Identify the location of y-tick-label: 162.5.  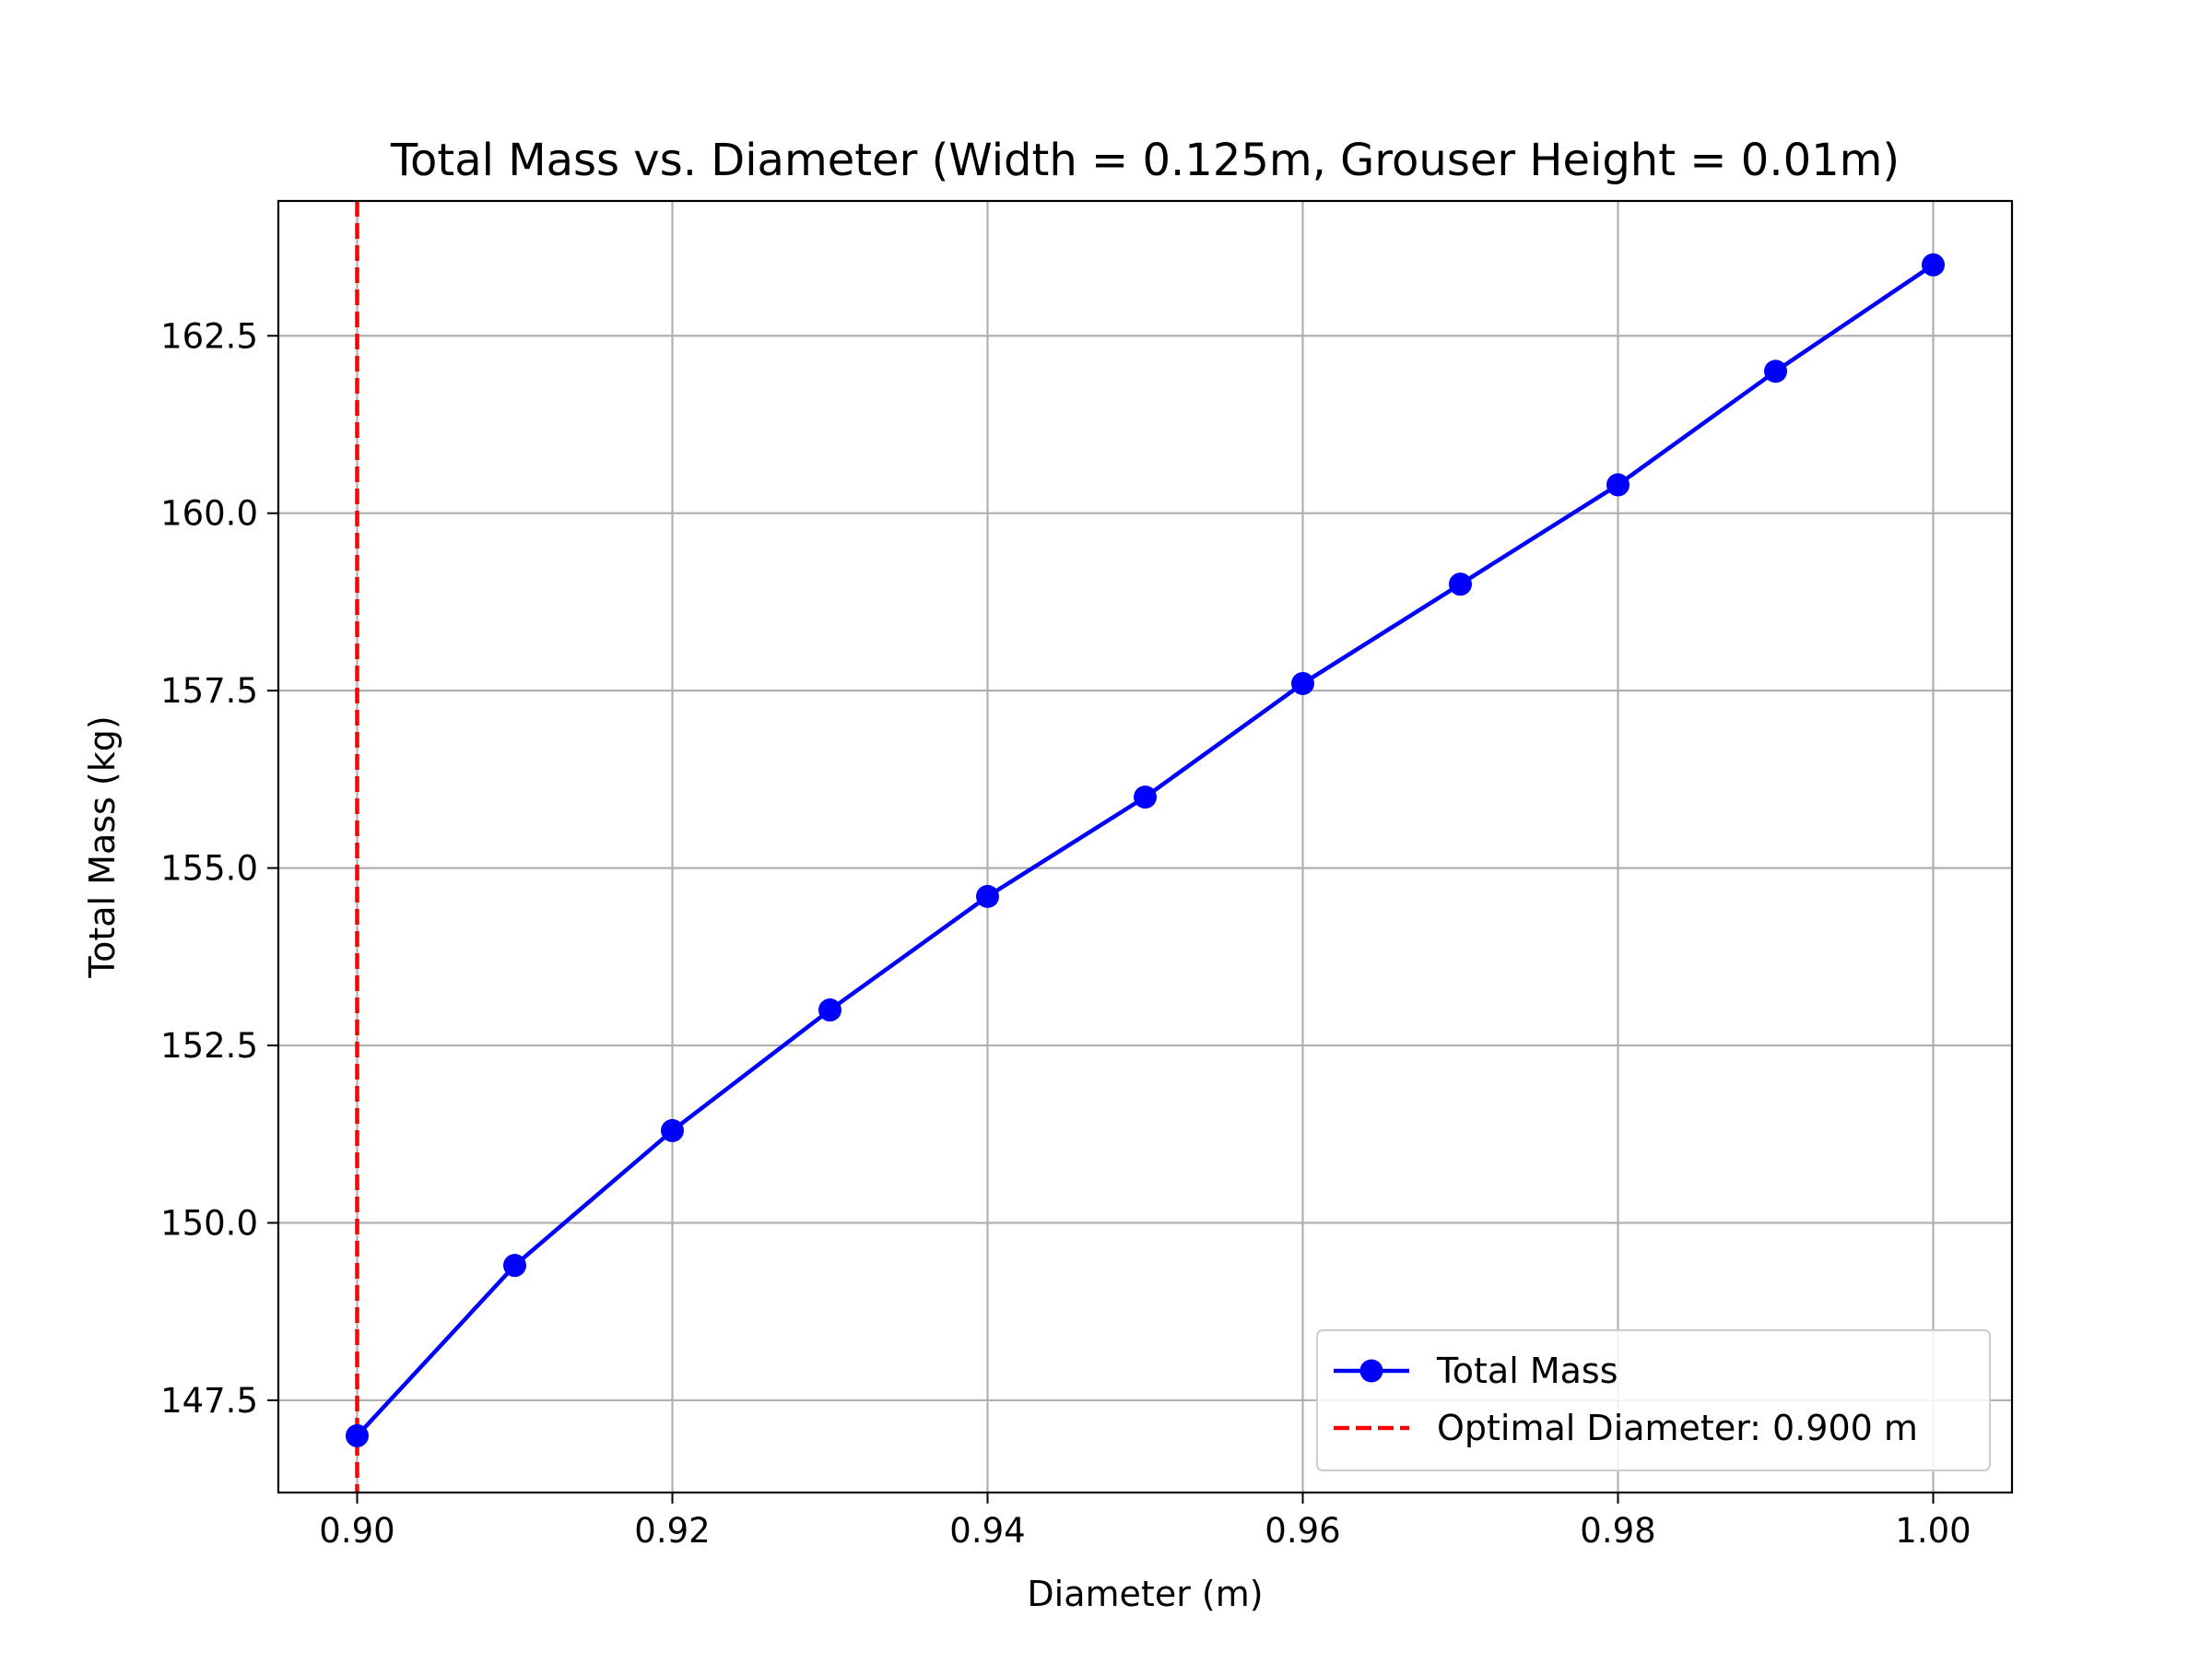
(209, 336).